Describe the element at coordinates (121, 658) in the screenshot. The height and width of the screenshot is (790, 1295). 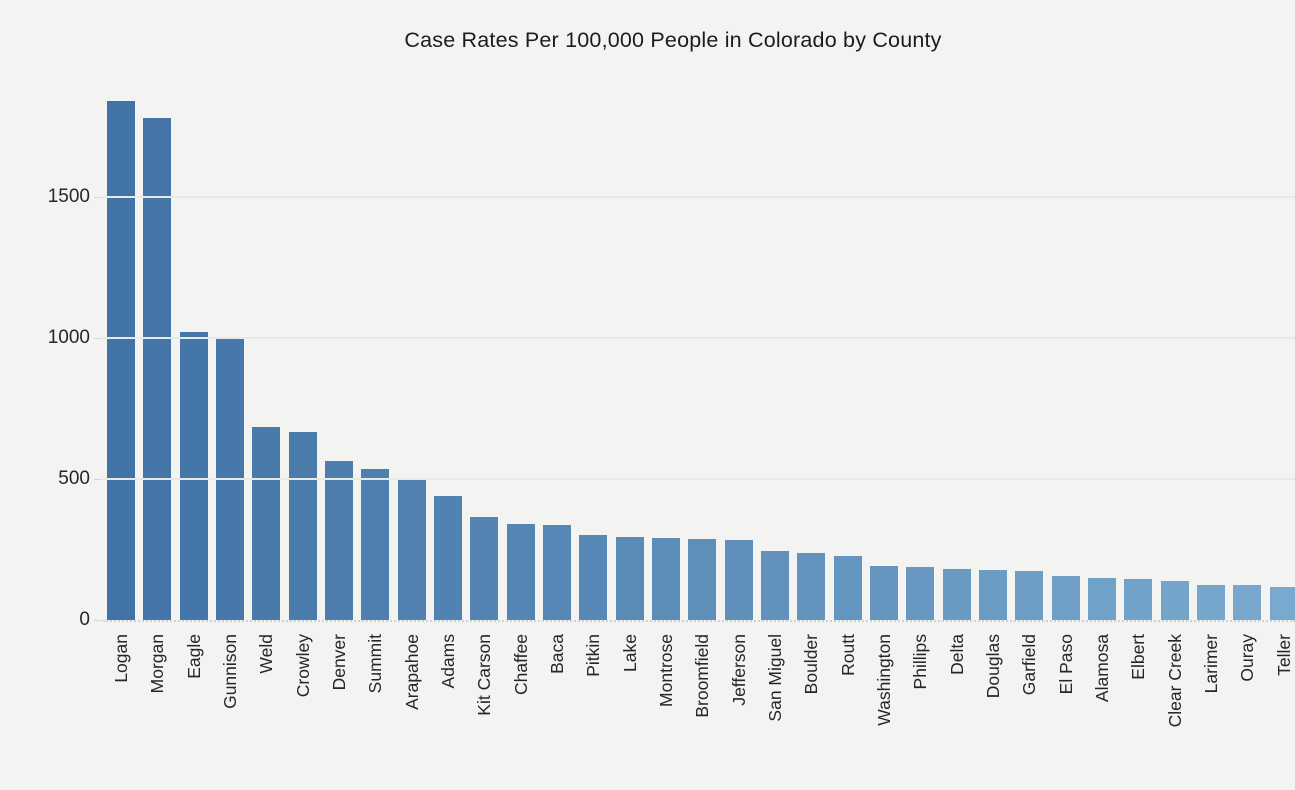
I see `x-axis-label-logan: Logan` at that location.